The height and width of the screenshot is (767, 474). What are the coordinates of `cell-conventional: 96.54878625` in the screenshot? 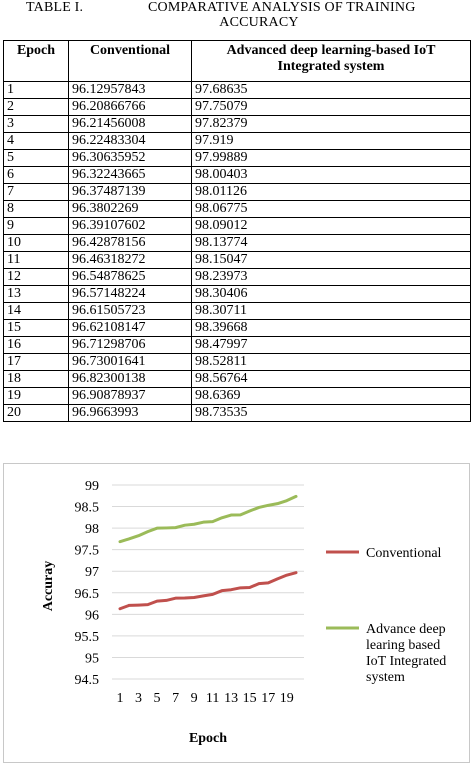 It's located at (130, 277).